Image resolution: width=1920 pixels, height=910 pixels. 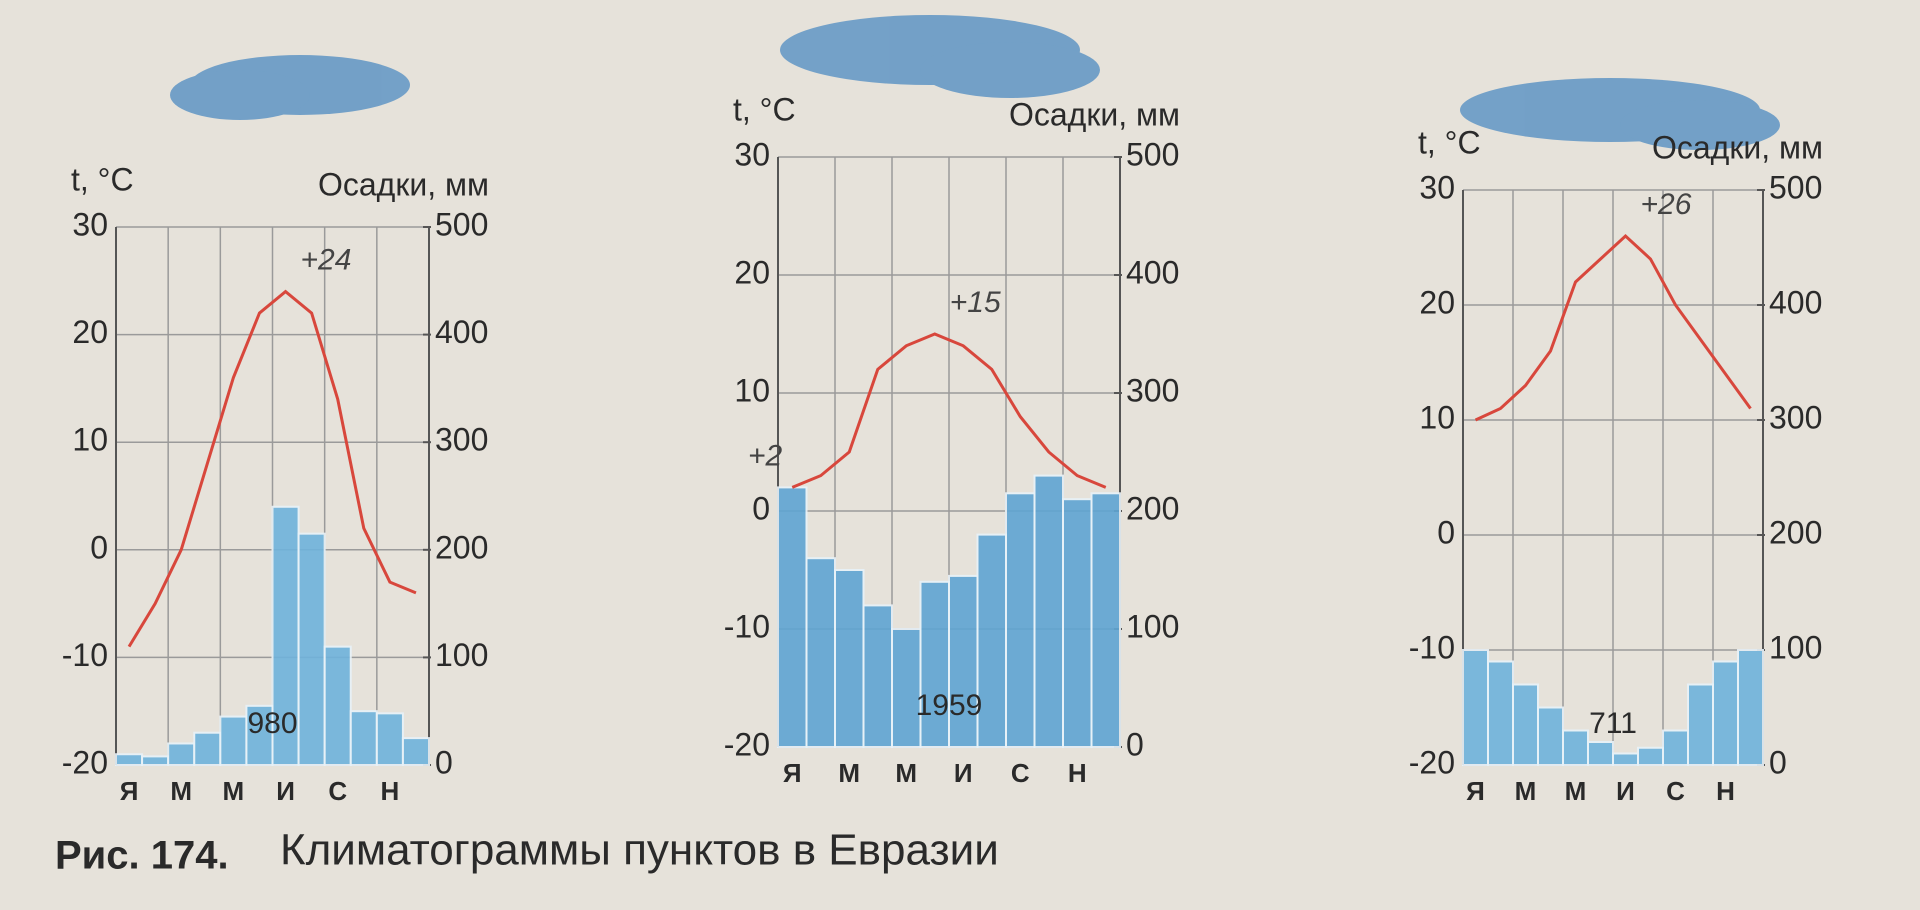 I want to click on annotation: +2, so click(x=765, y=455).